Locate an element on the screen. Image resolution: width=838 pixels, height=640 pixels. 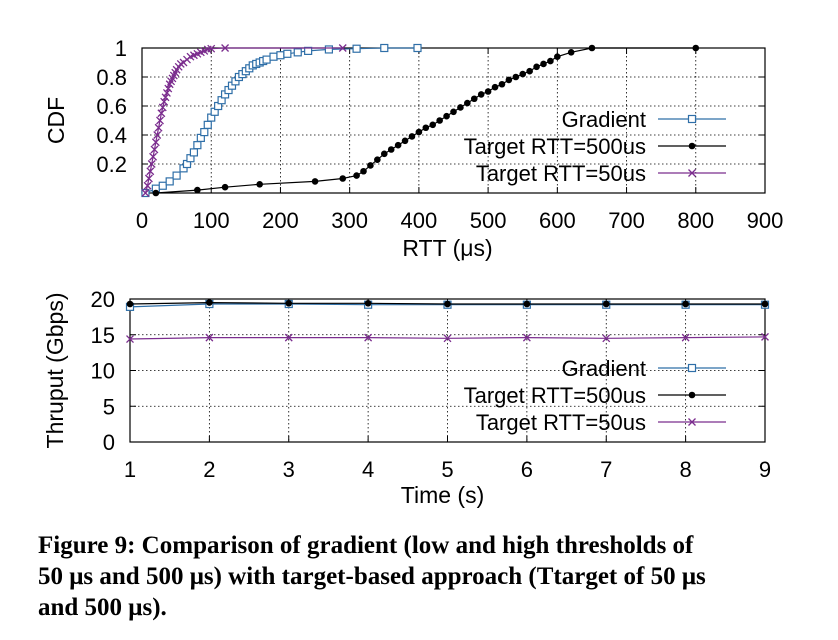
x-tick-label: 7 is located at coordinates (606, 469).